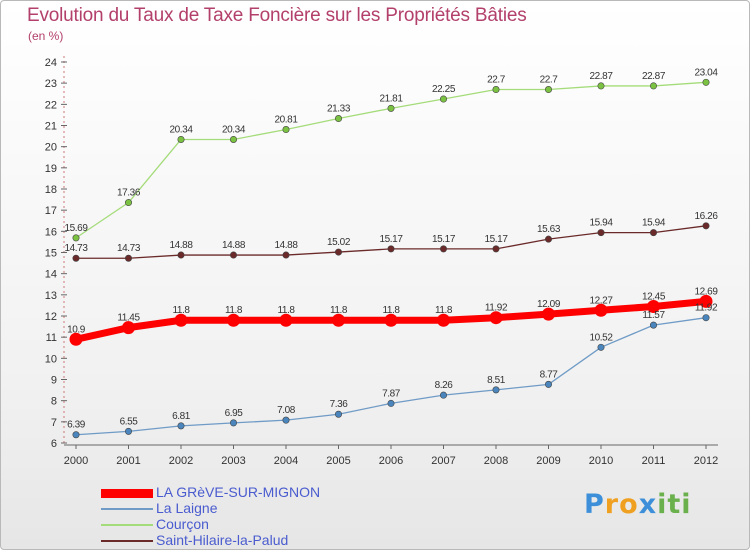 The height and width of the screenshot is (550, 750). What do you see at coordinates (496, 461) in the screenshot?
I see `x-tick-label: 2008` at bounding box center [496, 461].